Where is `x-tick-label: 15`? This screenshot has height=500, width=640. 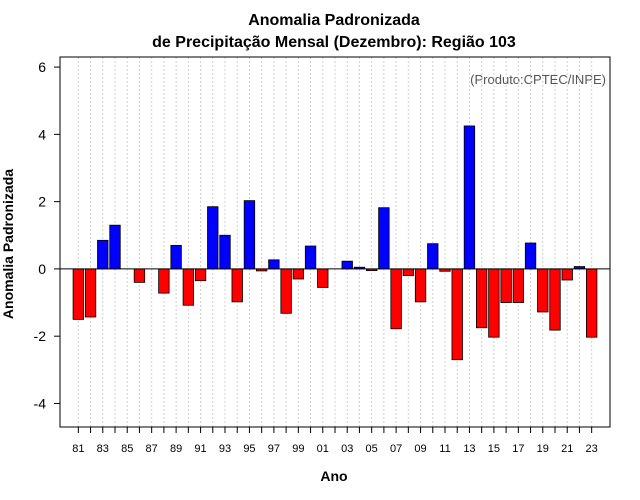 x-tick-label: 15 is located at coordinates (494, 449).